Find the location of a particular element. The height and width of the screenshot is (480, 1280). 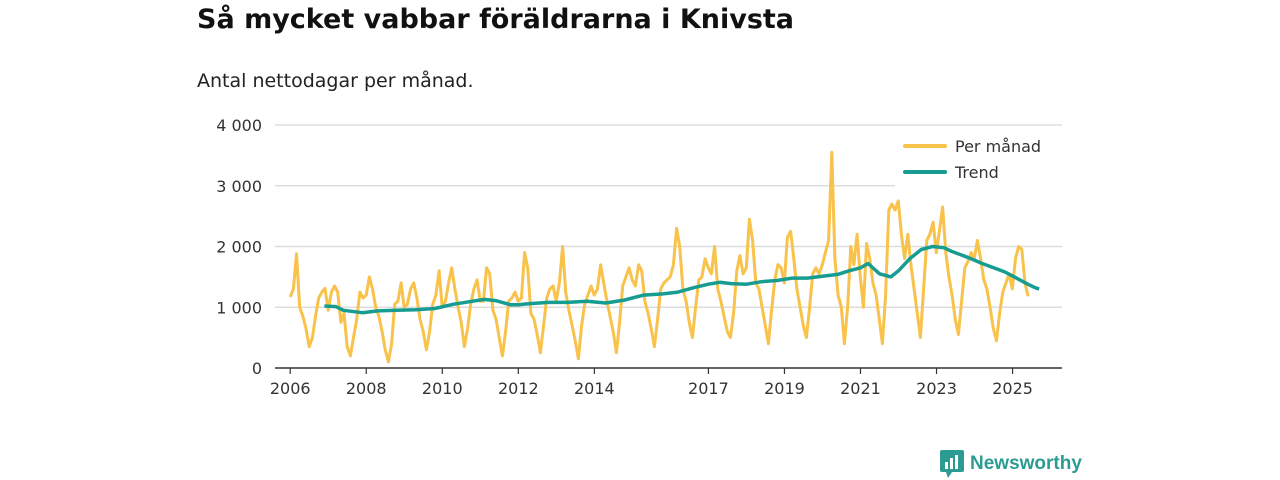

x-tick-label: 2021 is located at coordinates (860, 388).